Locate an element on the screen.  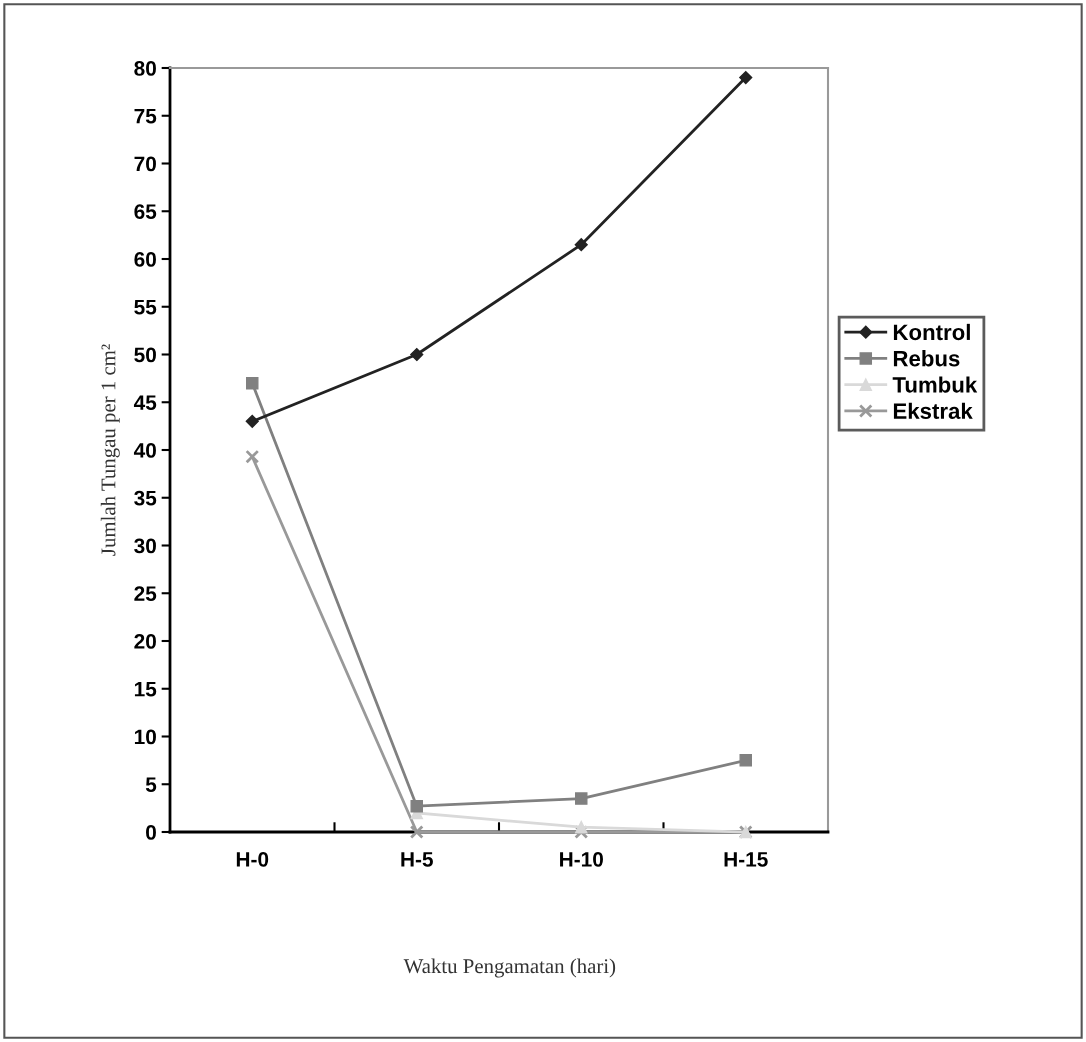
y-tick-label: 70 is located at coordinates (145, 164).